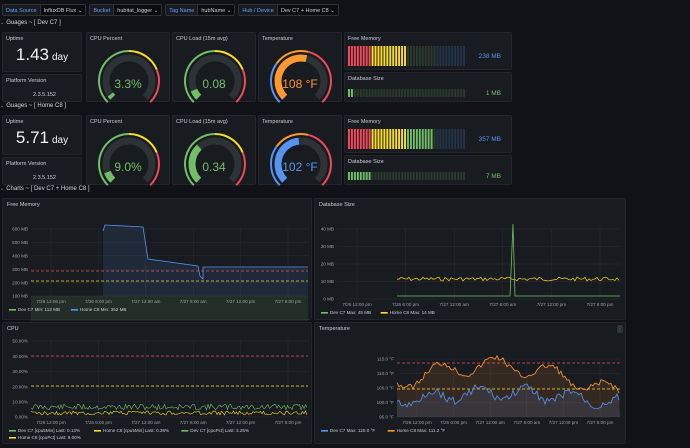  What do you see at coordinates (15, 39) in the screenshot?
I see `panel-title: Uptime` at bounding box center [15, 39].